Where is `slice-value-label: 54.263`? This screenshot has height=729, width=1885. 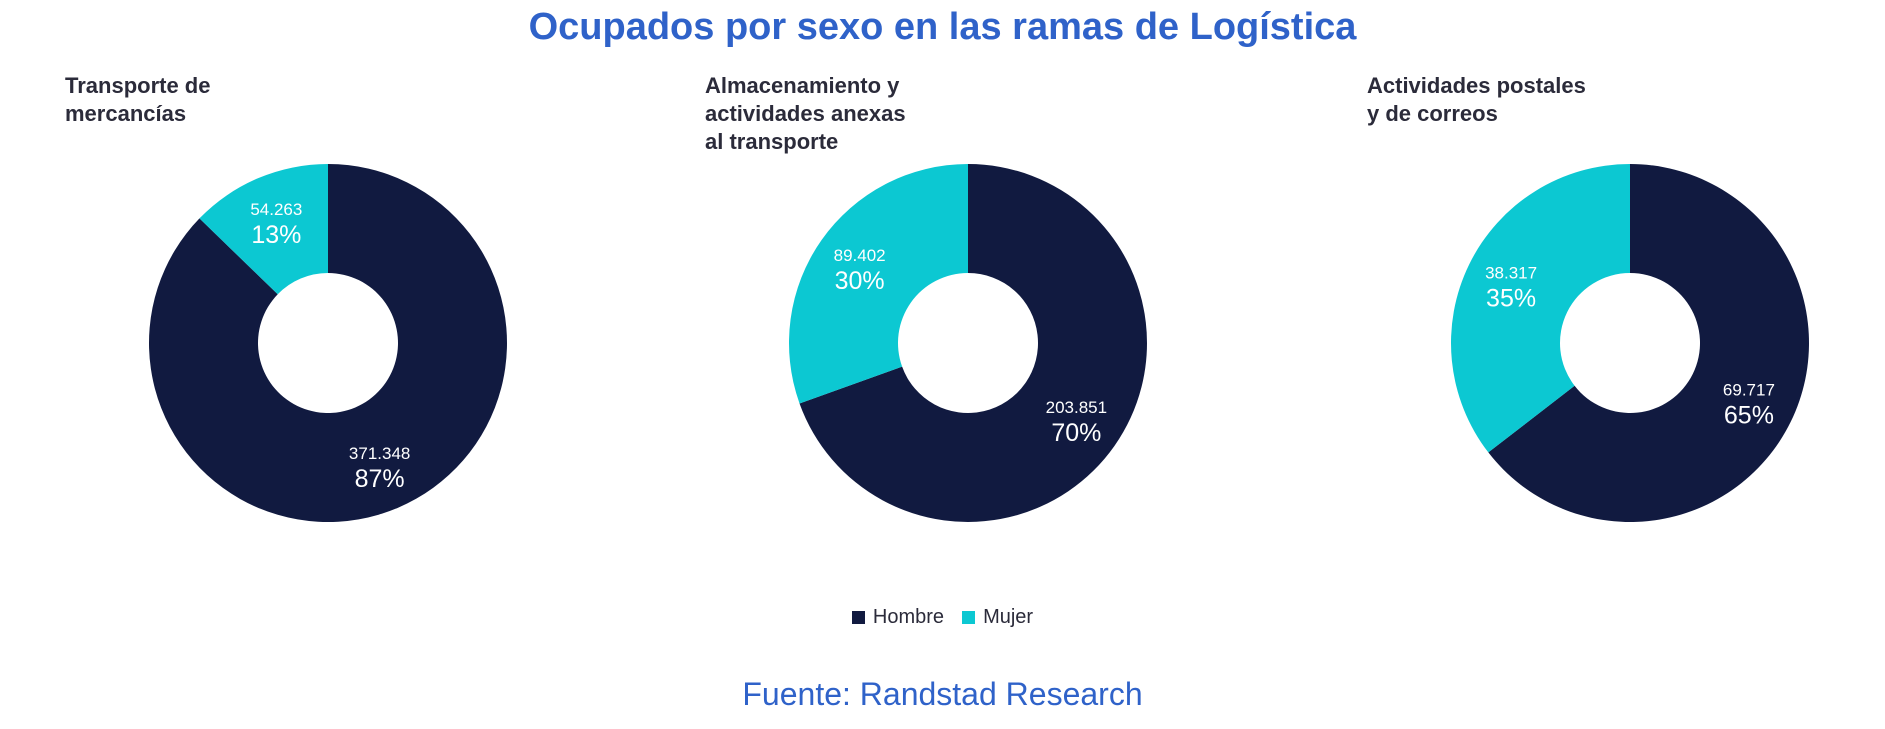 slice-value-label: 54.263 is located at coordinates (276, 209).